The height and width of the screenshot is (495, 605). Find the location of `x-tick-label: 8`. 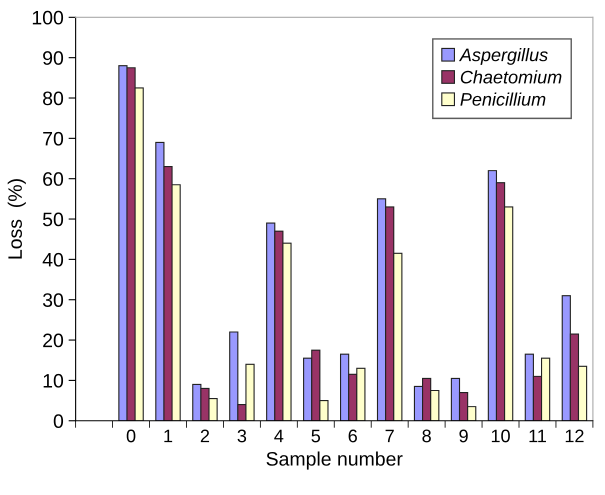

x-tick-label: 8 is located at coordinates (426, 436).